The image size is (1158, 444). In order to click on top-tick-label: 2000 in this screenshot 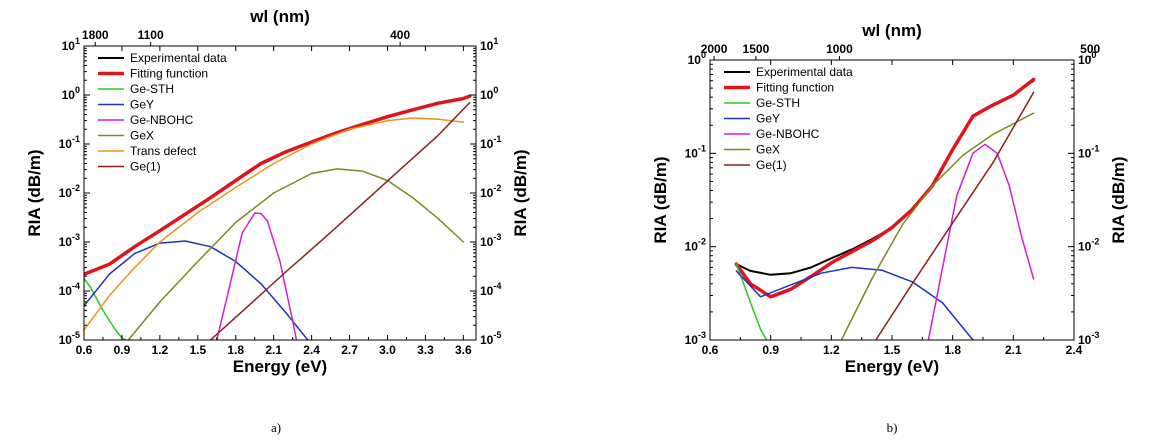, I will do `click(714, 49)`.